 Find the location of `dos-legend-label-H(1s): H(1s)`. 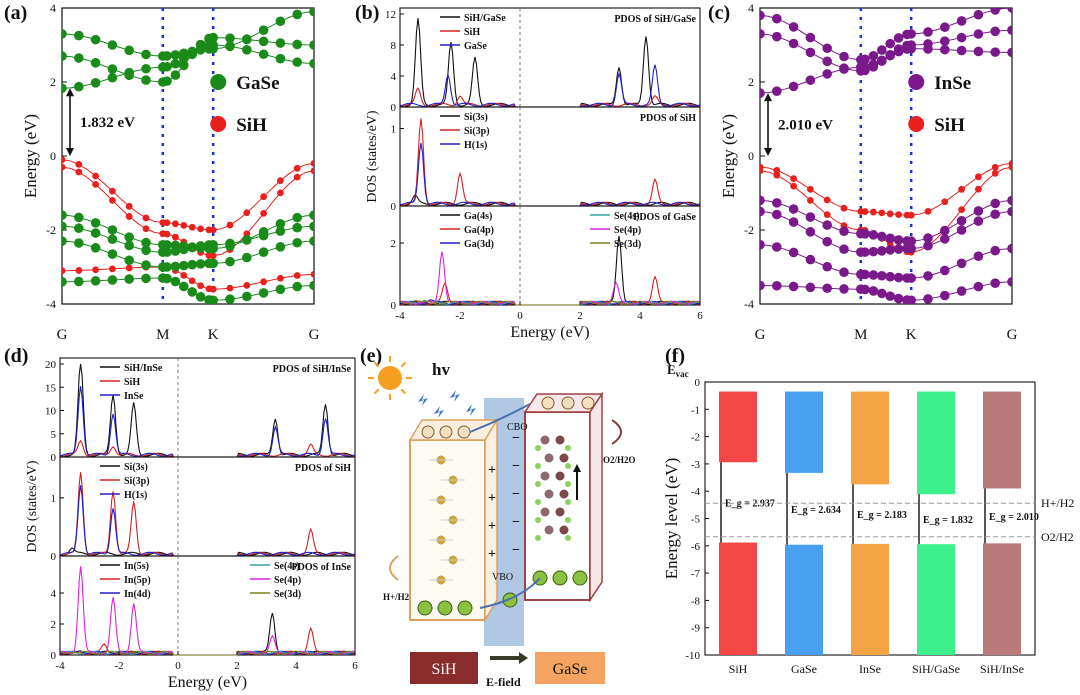

dos-legend-label-H(1s): H(1s) is located at coordinates (475, 145).